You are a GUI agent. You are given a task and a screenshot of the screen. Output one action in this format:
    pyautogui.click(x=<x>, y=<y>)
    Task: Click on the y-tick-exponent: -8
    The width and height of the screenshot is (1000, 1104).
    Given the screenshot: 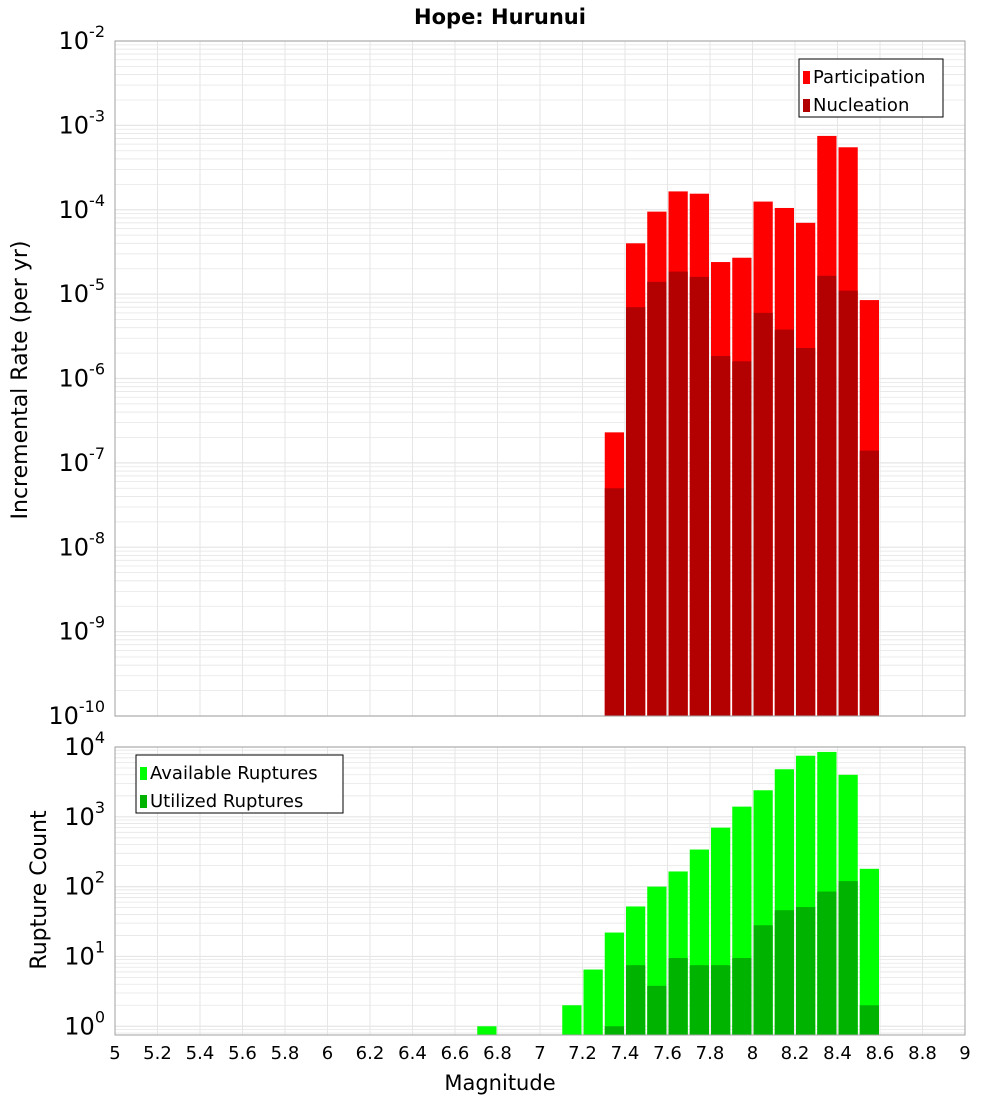 What is the action you would take?
    pyautogui.click(x=97, y=537)
    